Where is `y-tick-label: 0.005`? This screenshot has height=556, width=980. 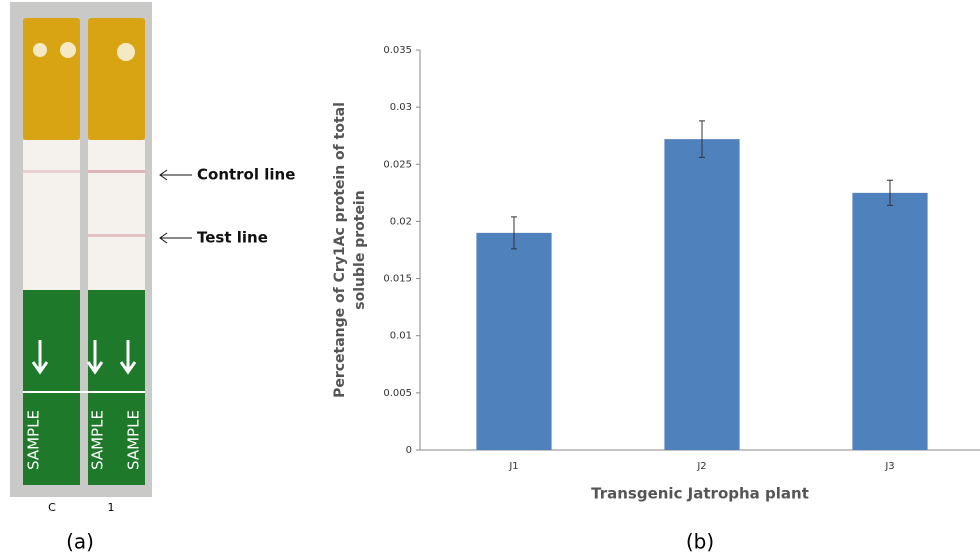
y-tick-label: 0.005 is located at coordinates (397, 393).